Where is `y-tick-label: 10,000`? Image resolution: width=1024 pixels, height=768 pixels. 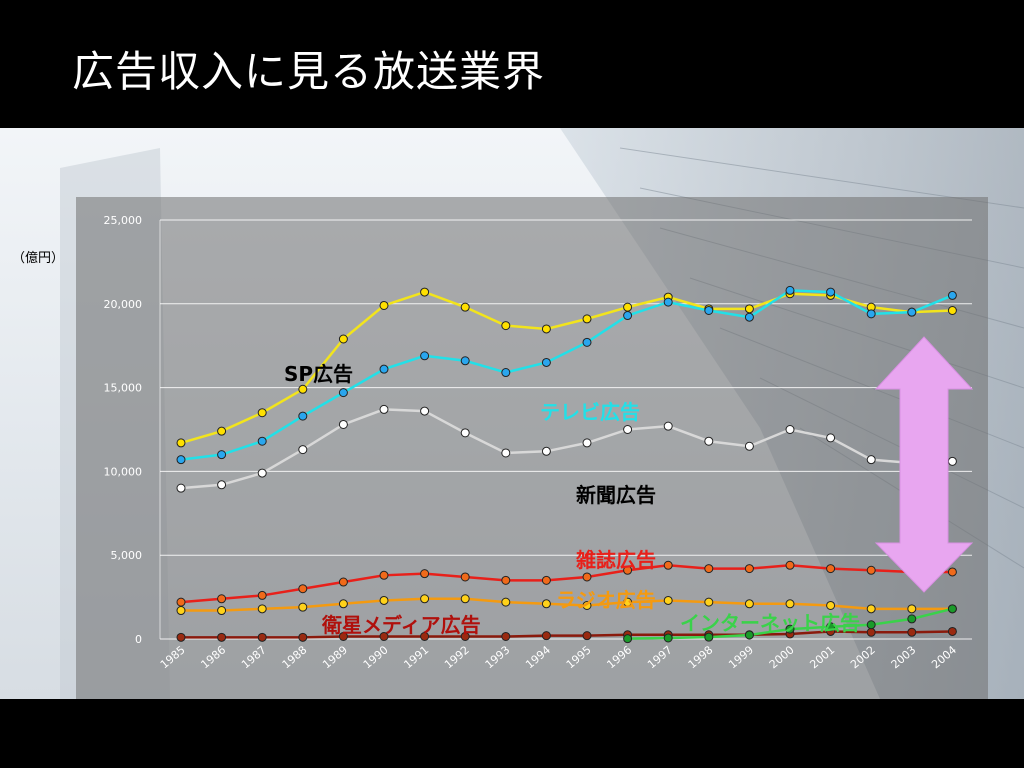 y-tick-label: 10,000 is located at coordinates (123, 471).